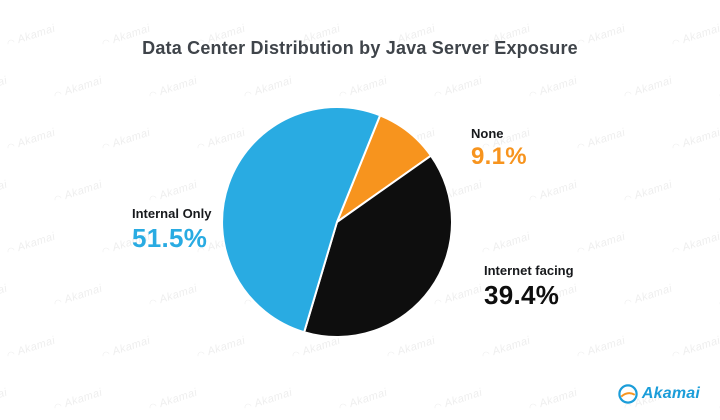 The image size is (720, 420). Describe the element at coordinates (499, 156) in the screenshot. I see `slice-value-none: 9.1%` at that location.